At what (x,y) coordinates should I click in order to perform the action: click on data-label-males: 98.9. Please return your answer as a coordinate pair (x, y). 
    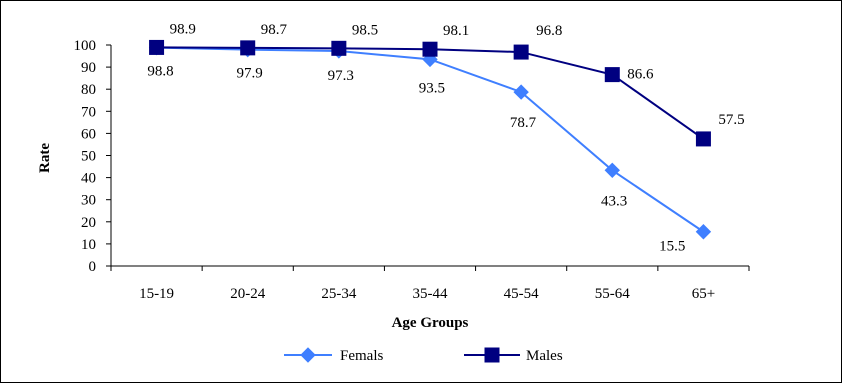
    Looking at the image, I should click on (183, 29).